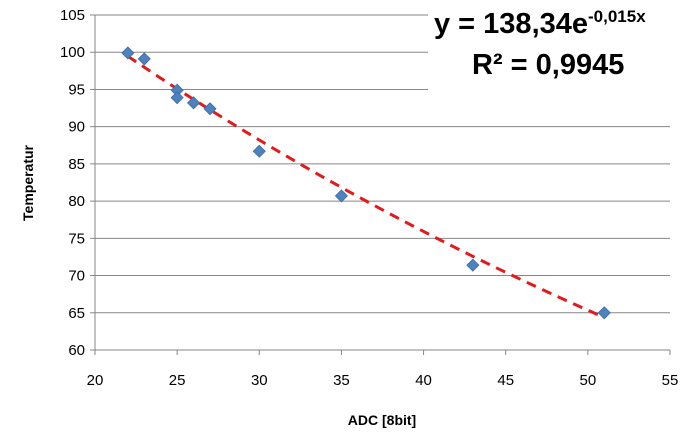  What do you see at coordinates (617, 16) in the screenshot?
I see `equation-exponent: -0,015x` at bounding box center [617, 16].